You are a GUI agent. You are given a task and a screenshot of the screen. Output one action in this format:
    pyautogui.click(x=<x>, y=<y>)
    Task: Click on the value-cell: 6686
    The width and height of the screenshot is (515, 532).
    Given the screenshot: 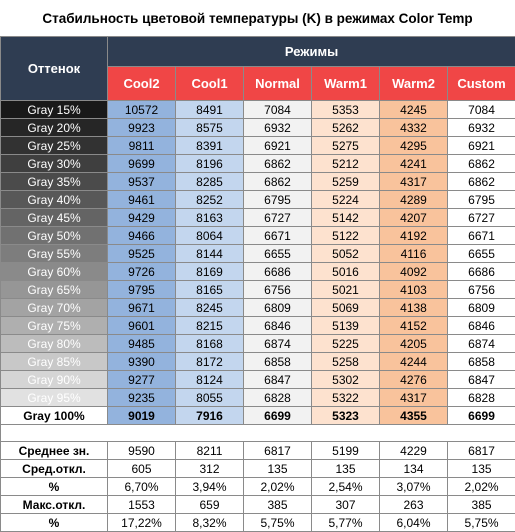 What is the action you would take?
    pyautogui.click(x=481, y=272)
    